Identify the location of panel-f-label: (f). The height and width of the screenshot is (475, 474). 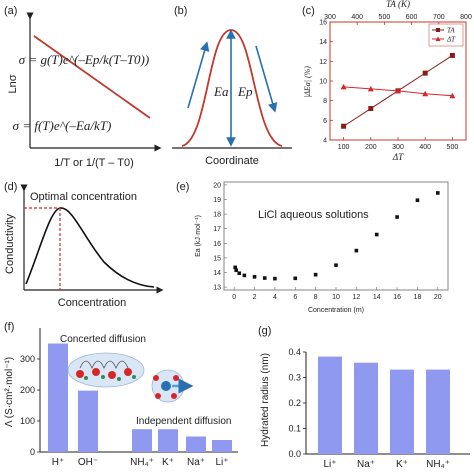
(9, 327).